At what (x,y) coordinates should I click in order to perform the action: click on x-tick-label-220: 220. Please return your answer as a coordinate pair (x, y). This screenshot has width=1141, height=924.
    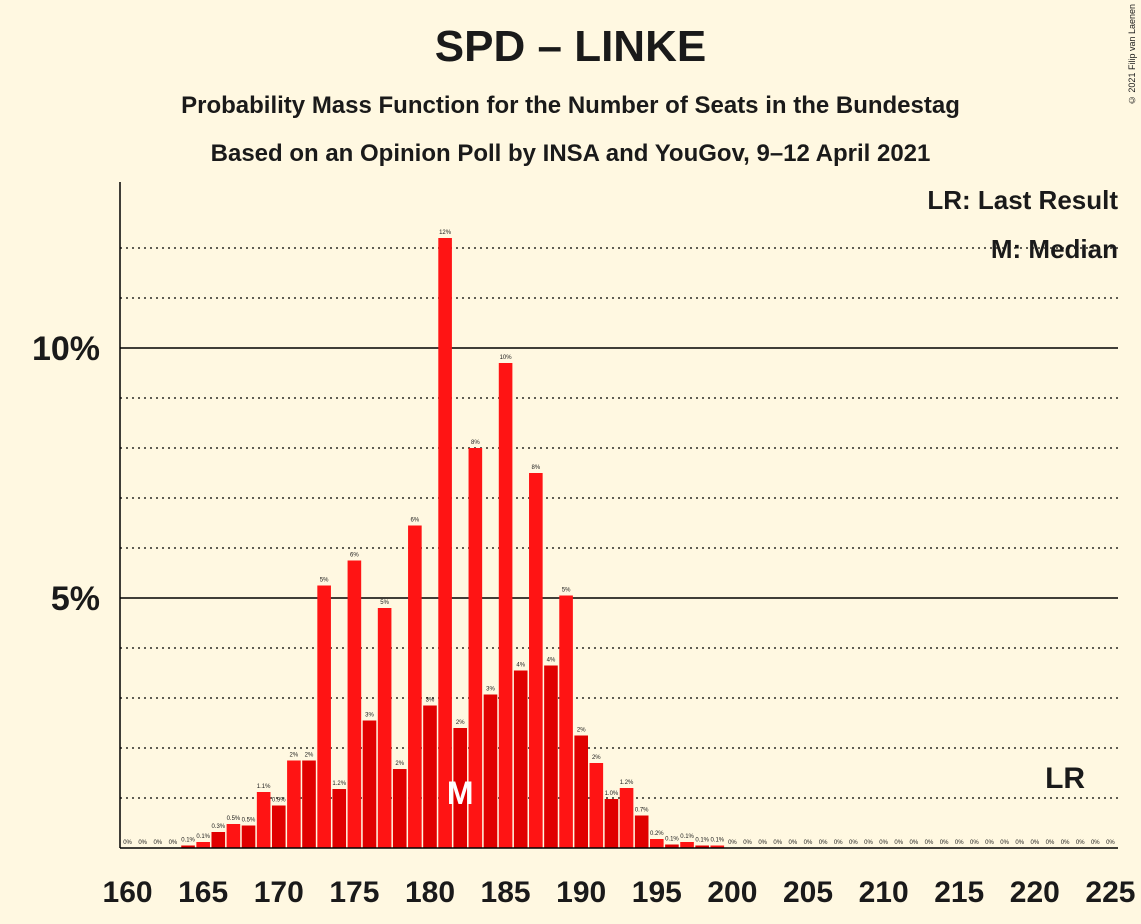
    Looking at the image, I should click on (1035, 892).